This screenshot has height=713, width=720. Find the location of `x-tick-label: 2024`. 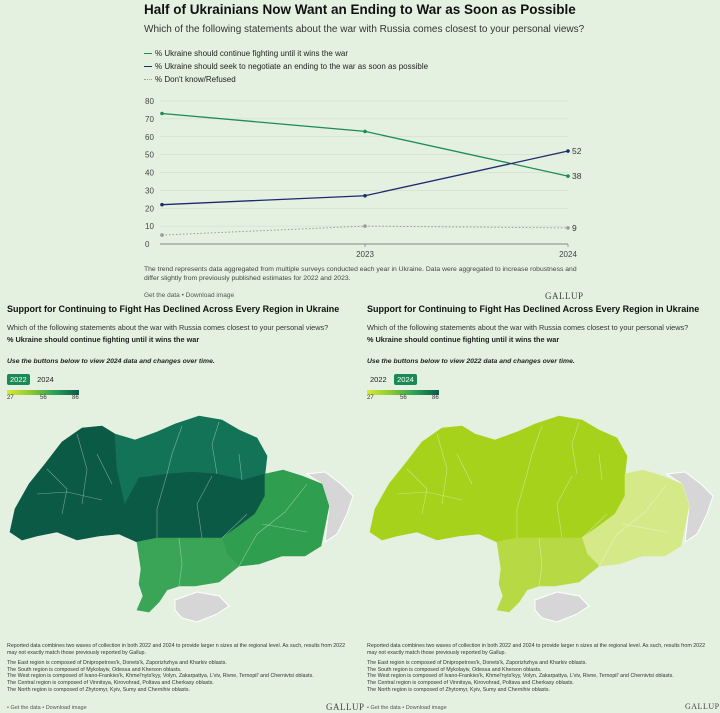

x-tick-label: 2024 is located at coordinates (568, 254).